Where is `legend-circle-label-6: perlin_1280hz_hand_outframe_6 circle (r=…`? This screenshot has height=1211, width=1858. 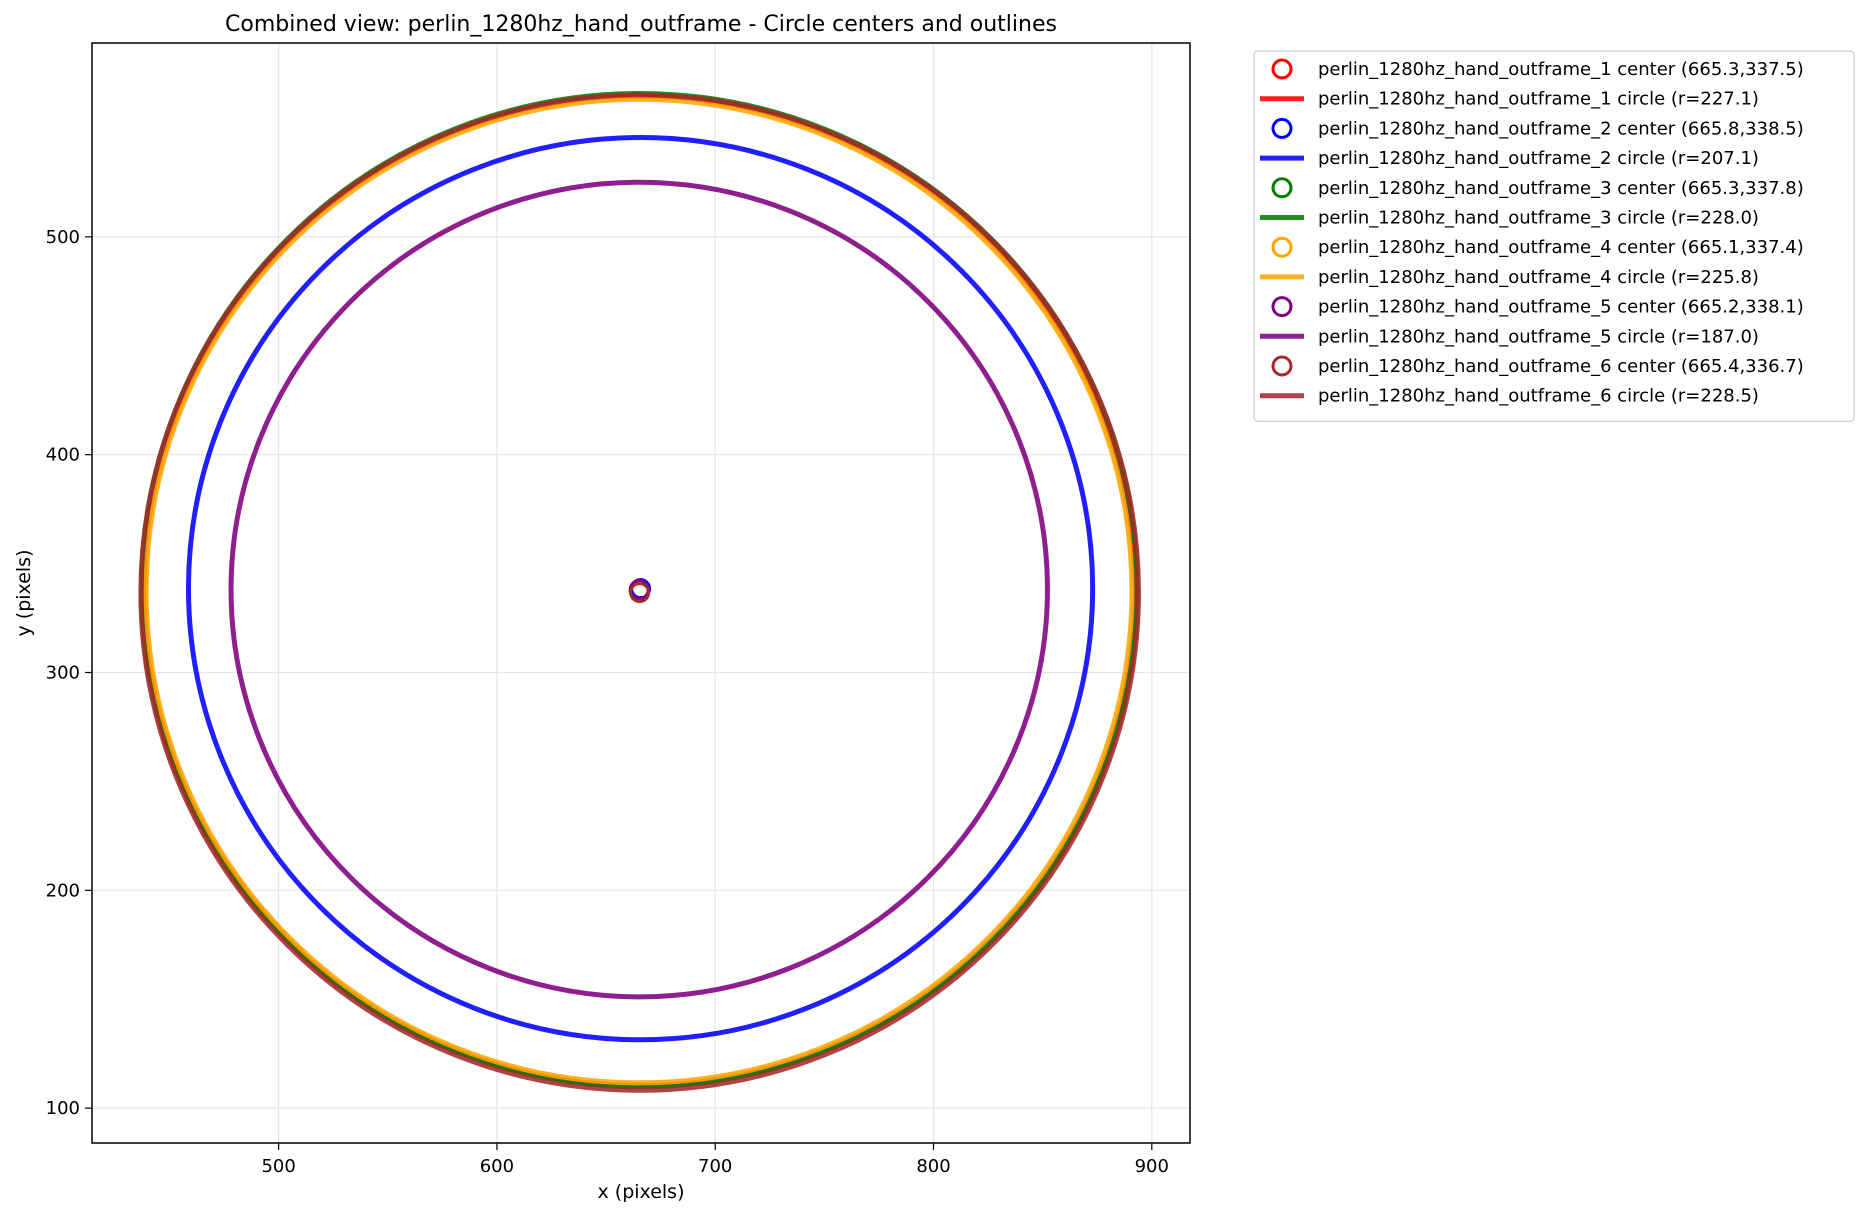
legend-circle-label-6: perlin_1280hz_hand_outframe_6 circle (r=… is located at coordinates (1538, 396).